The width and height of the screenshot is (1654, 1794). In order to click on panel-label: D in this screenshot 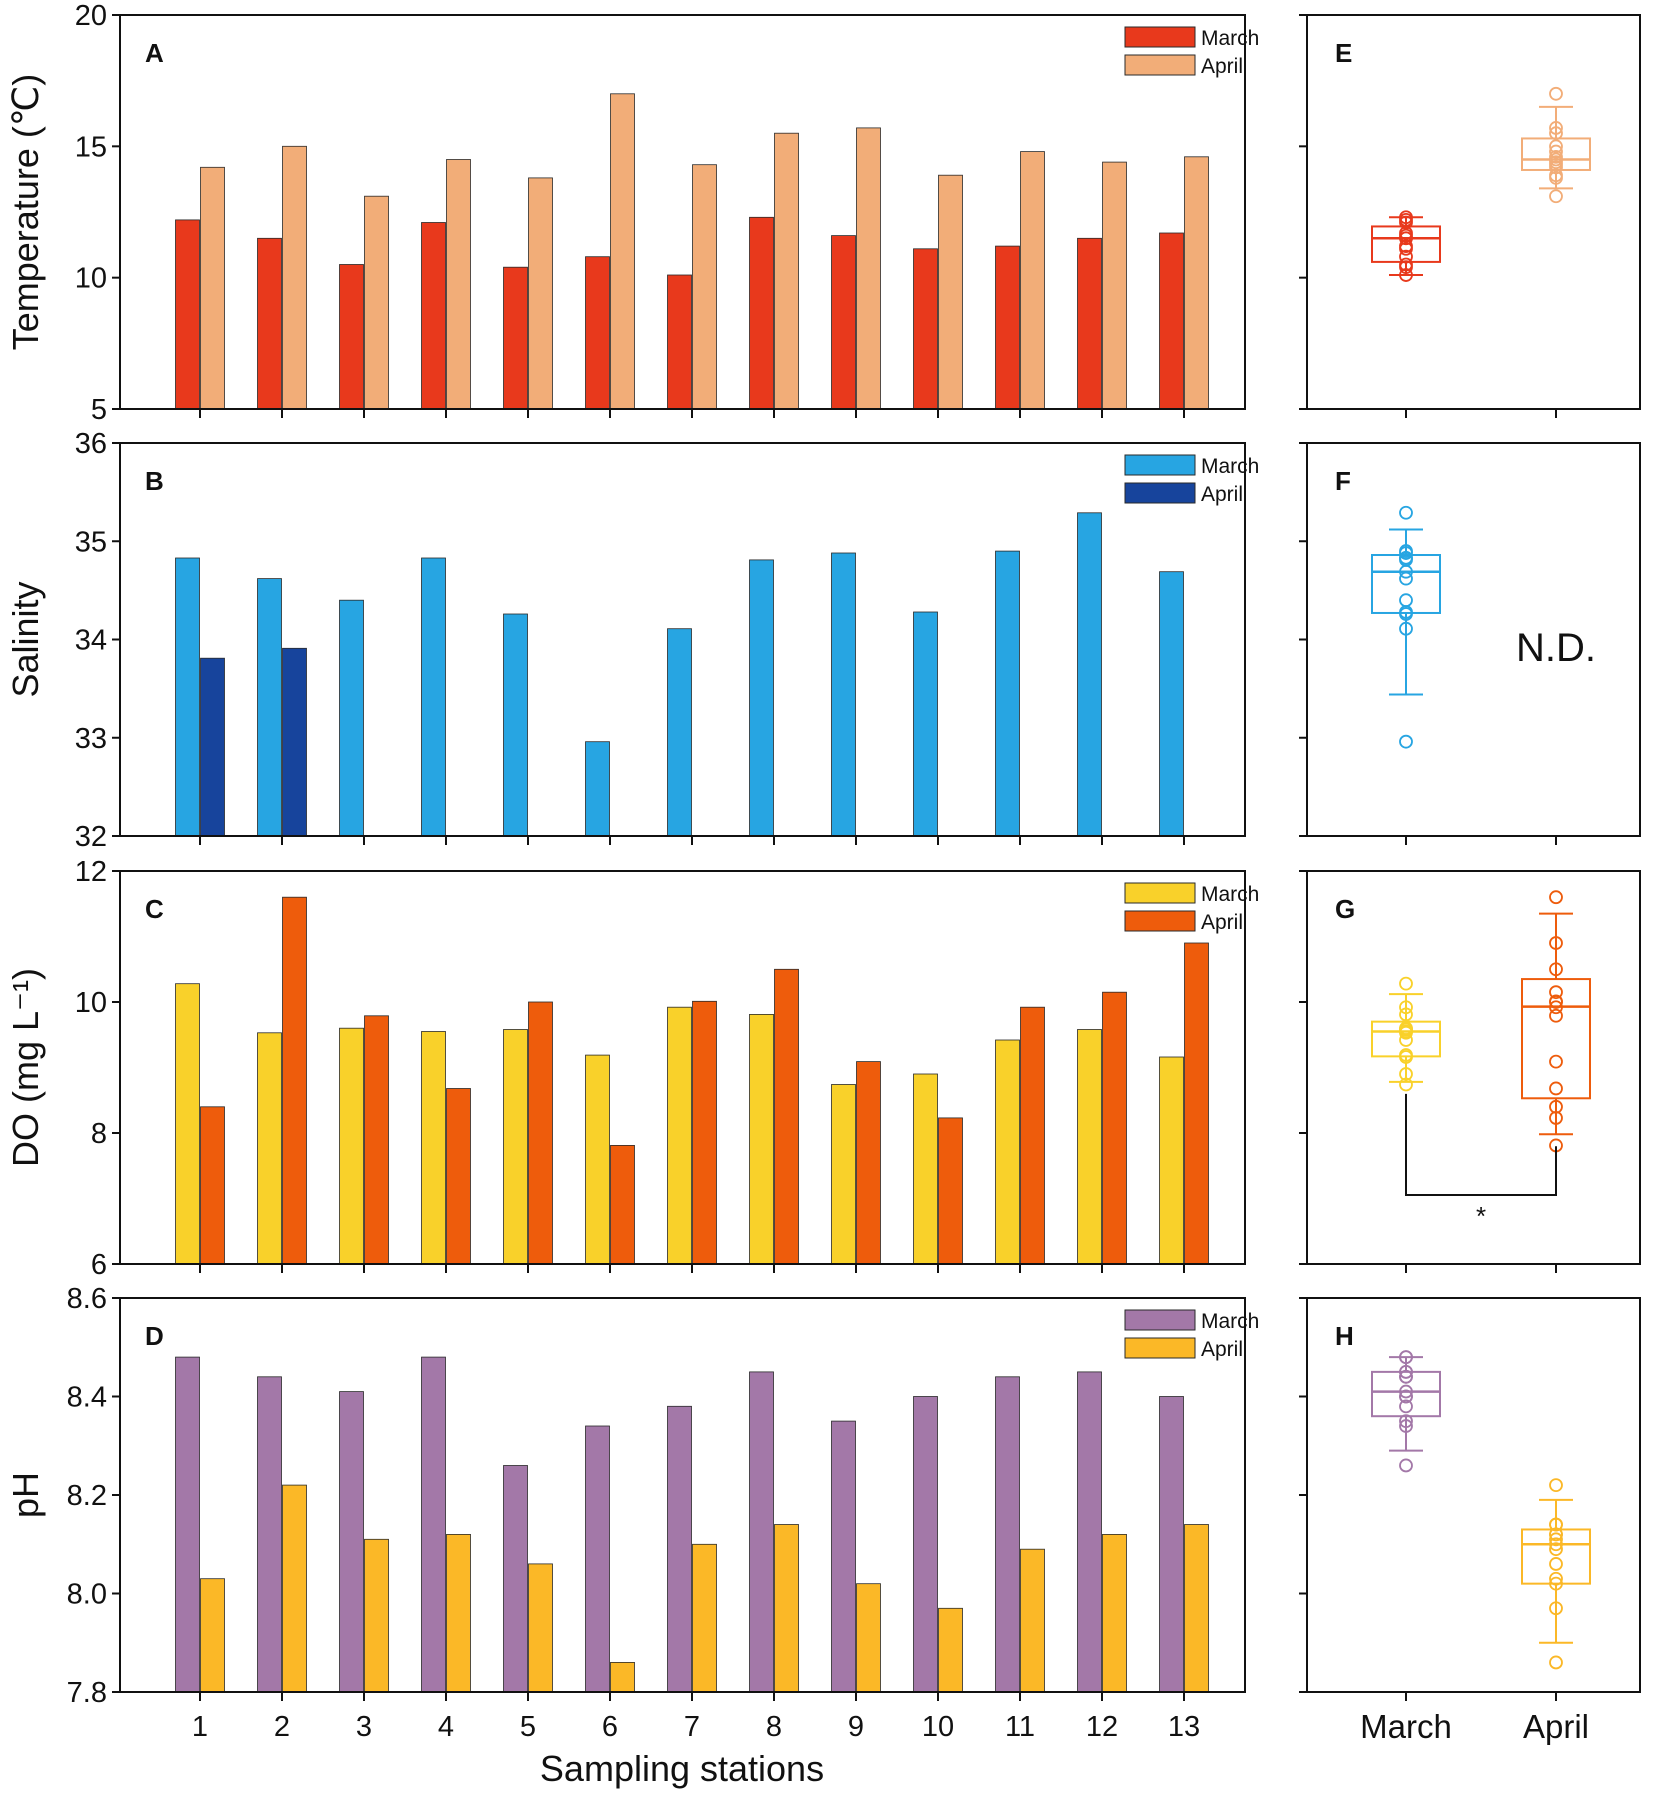, I will do `click(154, 1336)`.